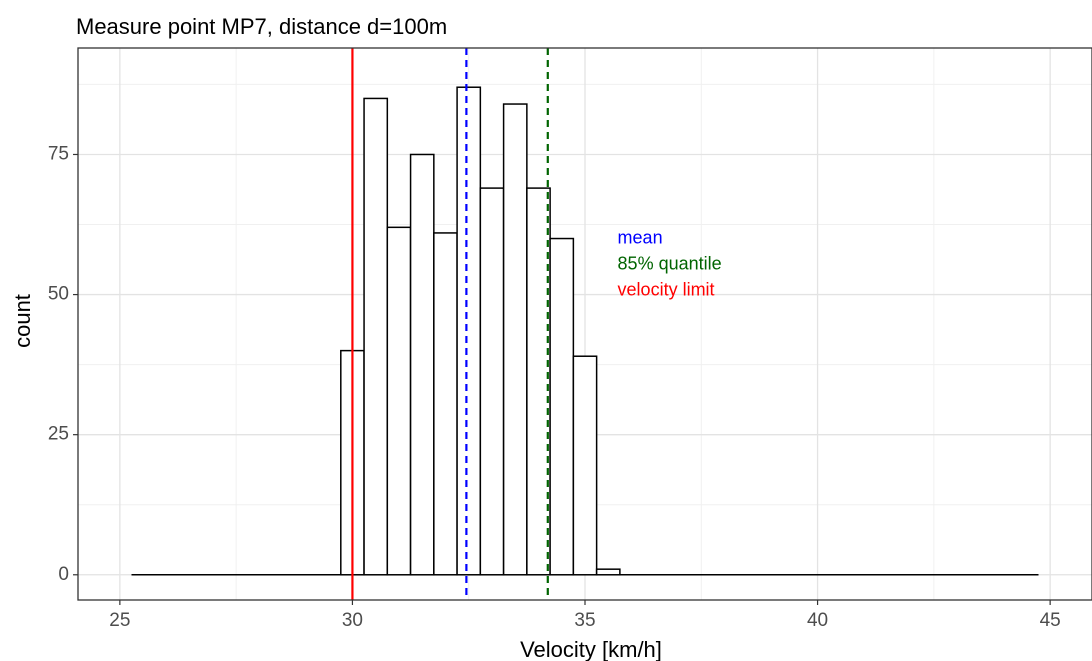 The height and width of the screenshot is (661, 1092). I want to click on y-tick-label: 25, so click(58, 434).